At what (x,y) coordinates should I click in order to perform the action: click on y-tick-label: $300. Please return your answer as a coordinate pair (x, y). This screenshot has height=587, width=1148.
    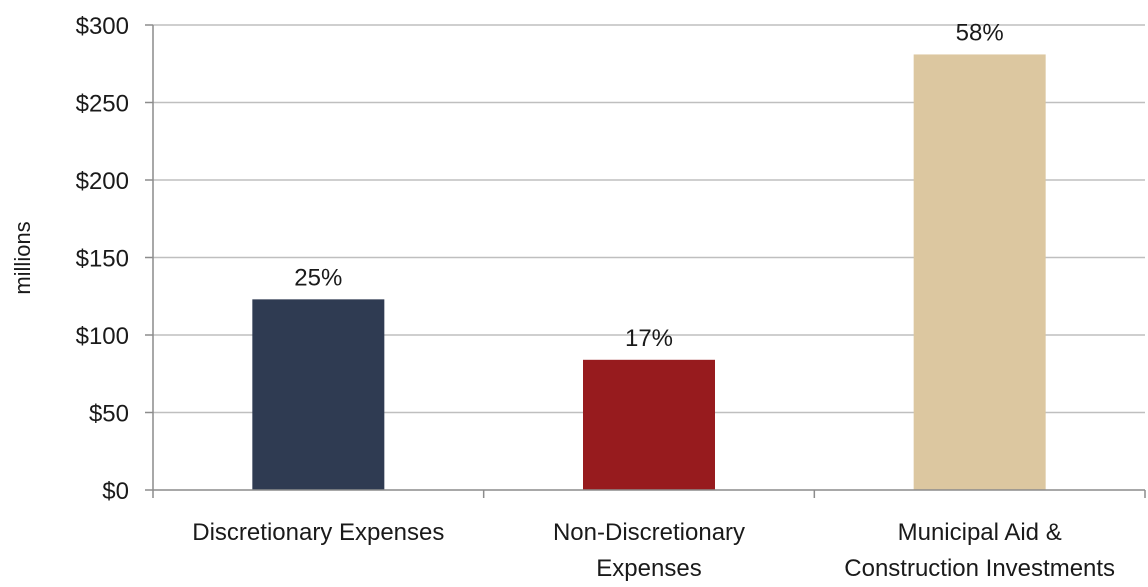
    Looking at the image, I should click on (102, 26).